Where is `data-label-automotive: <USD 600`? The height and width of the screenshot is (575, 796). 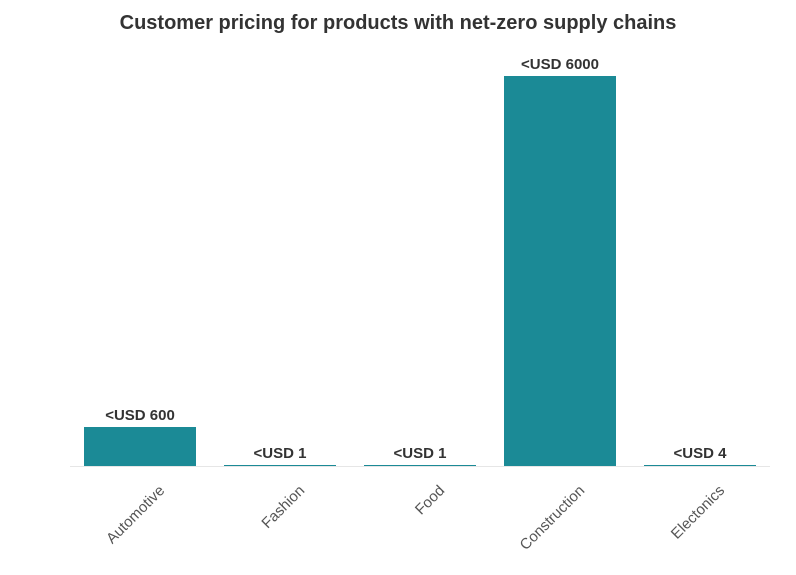
data-label-automotive: <USD 600 is located at coordinates (140, 415).